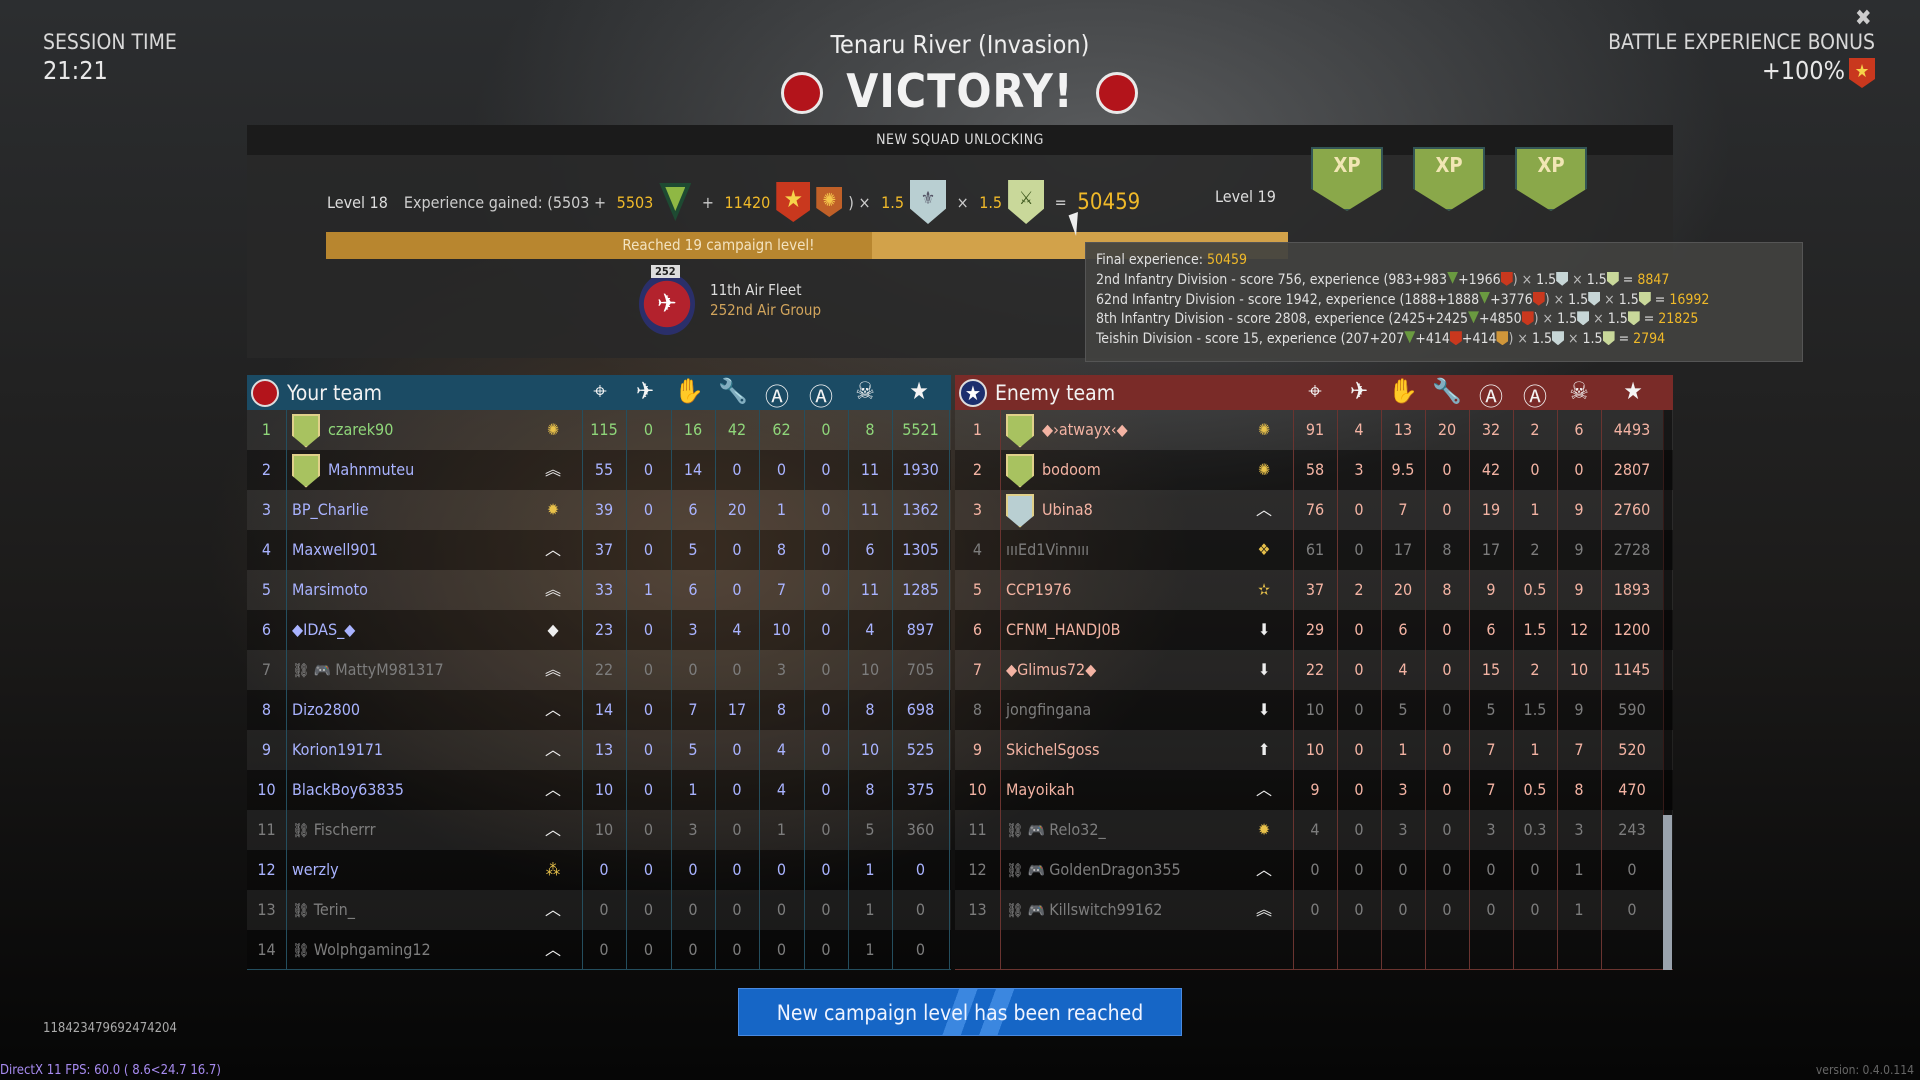 Image resolution: width=1920 pixels, height=1080 pixels. Describe the element at coordinates (333, 830) in the screenshot. I see `player-name-cell: ⛓ Fischerrr` at that location.